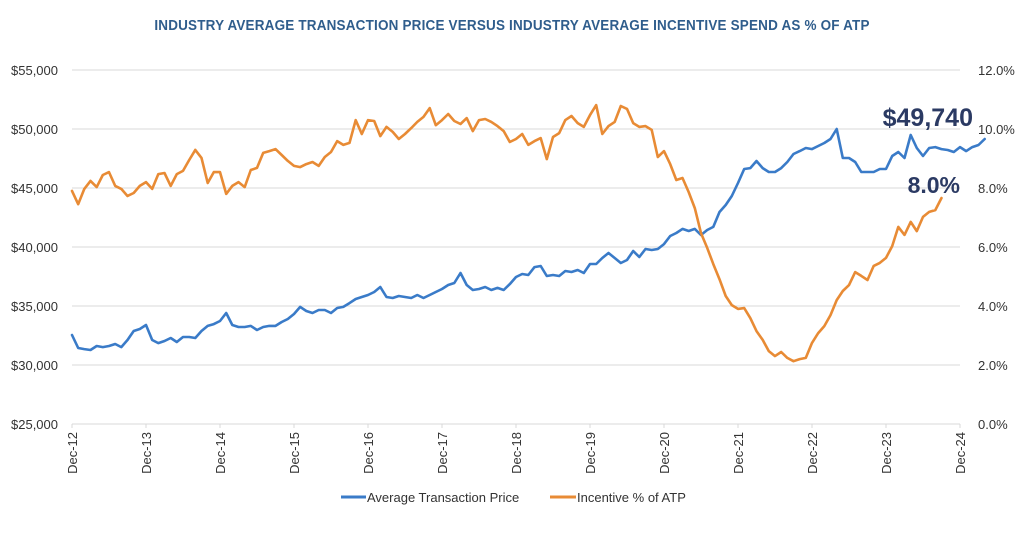 The height and width of the screenshot is (543, 1024). I want to click on incentive-value-annotation: 8.0%, so click(934, 185).